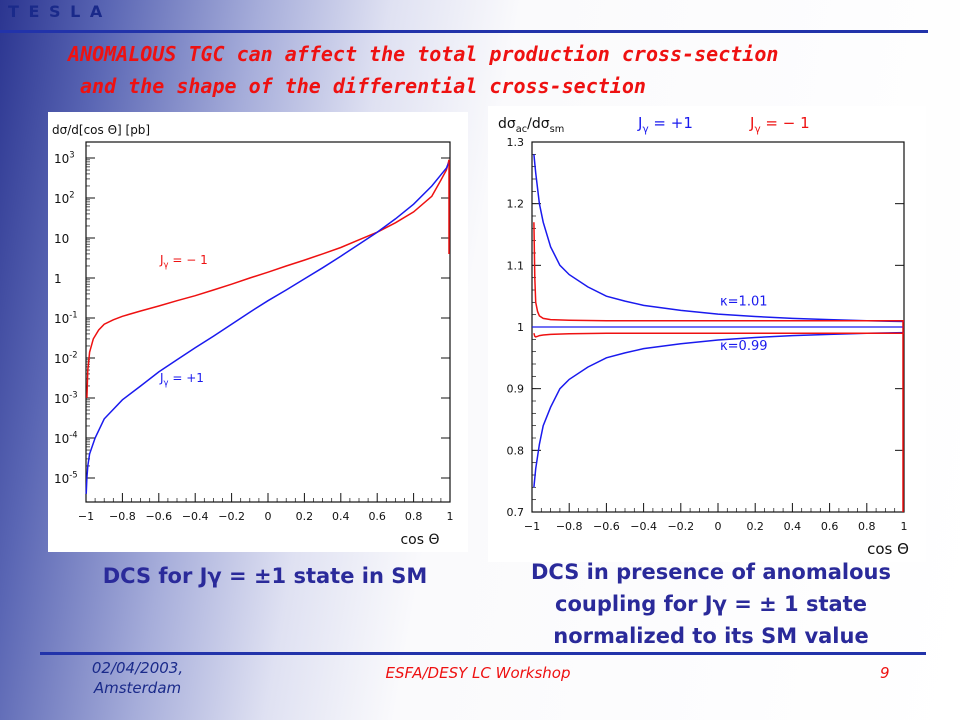 This screenshot has width=960, height=720. Describe the element at coordinates (158, 516) in the screenshot. I see `left-x-tick-label: −0.6` at that location.